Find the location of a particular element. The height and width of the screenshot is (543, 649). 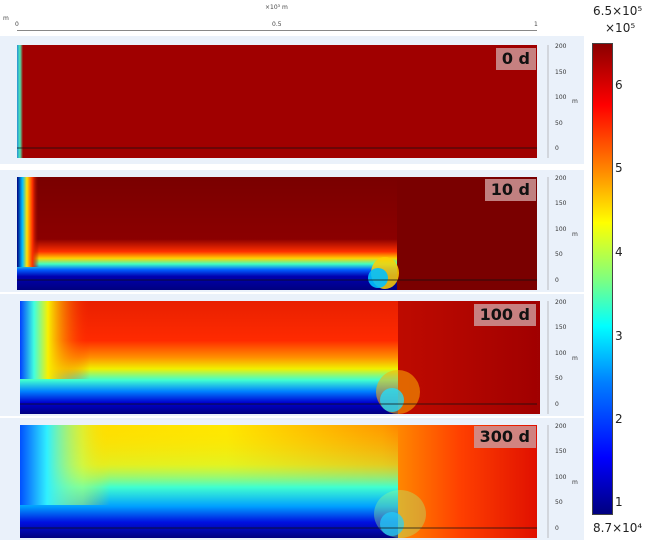

left-edge-gradient is located at coordinates (20, 101).